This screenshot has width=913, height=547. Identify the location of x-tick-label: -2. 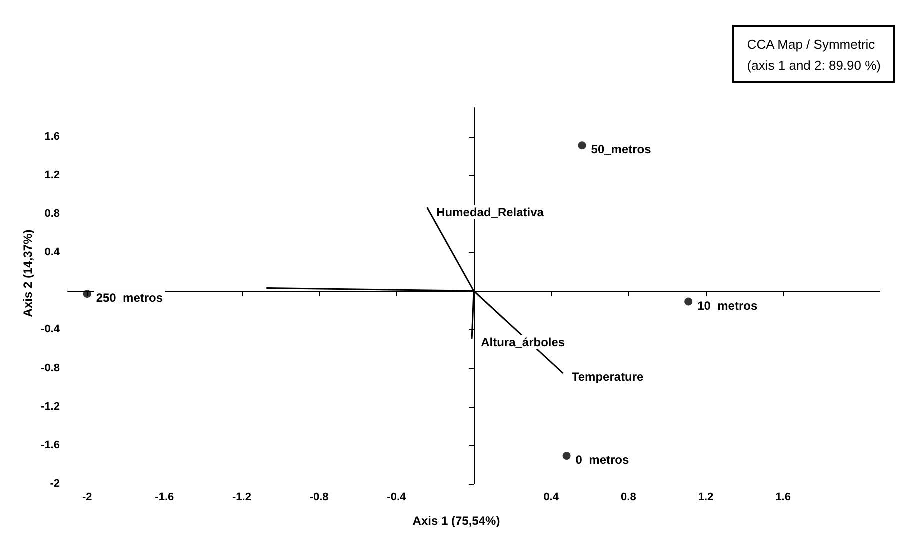
(87, 498).